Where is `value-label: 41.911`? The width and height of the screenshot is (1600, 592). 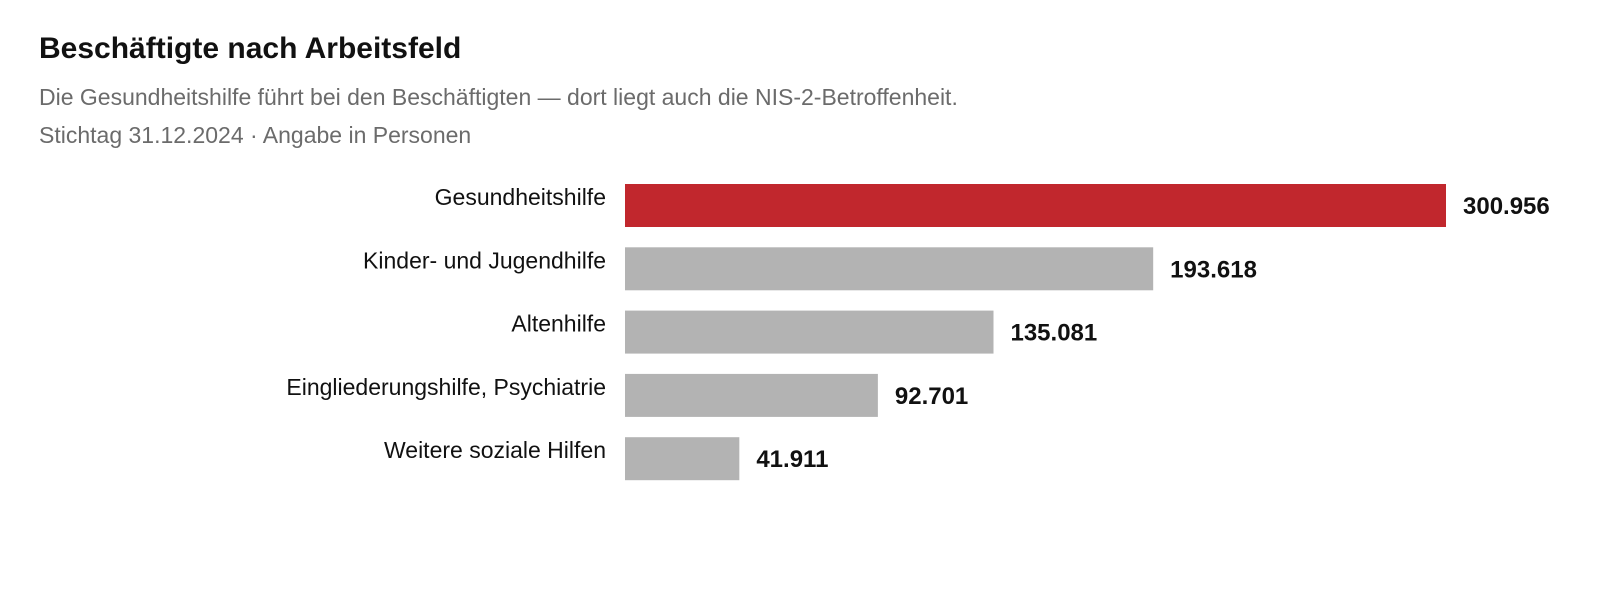 value-label: 41.911 is located at coordinates (792, 459).